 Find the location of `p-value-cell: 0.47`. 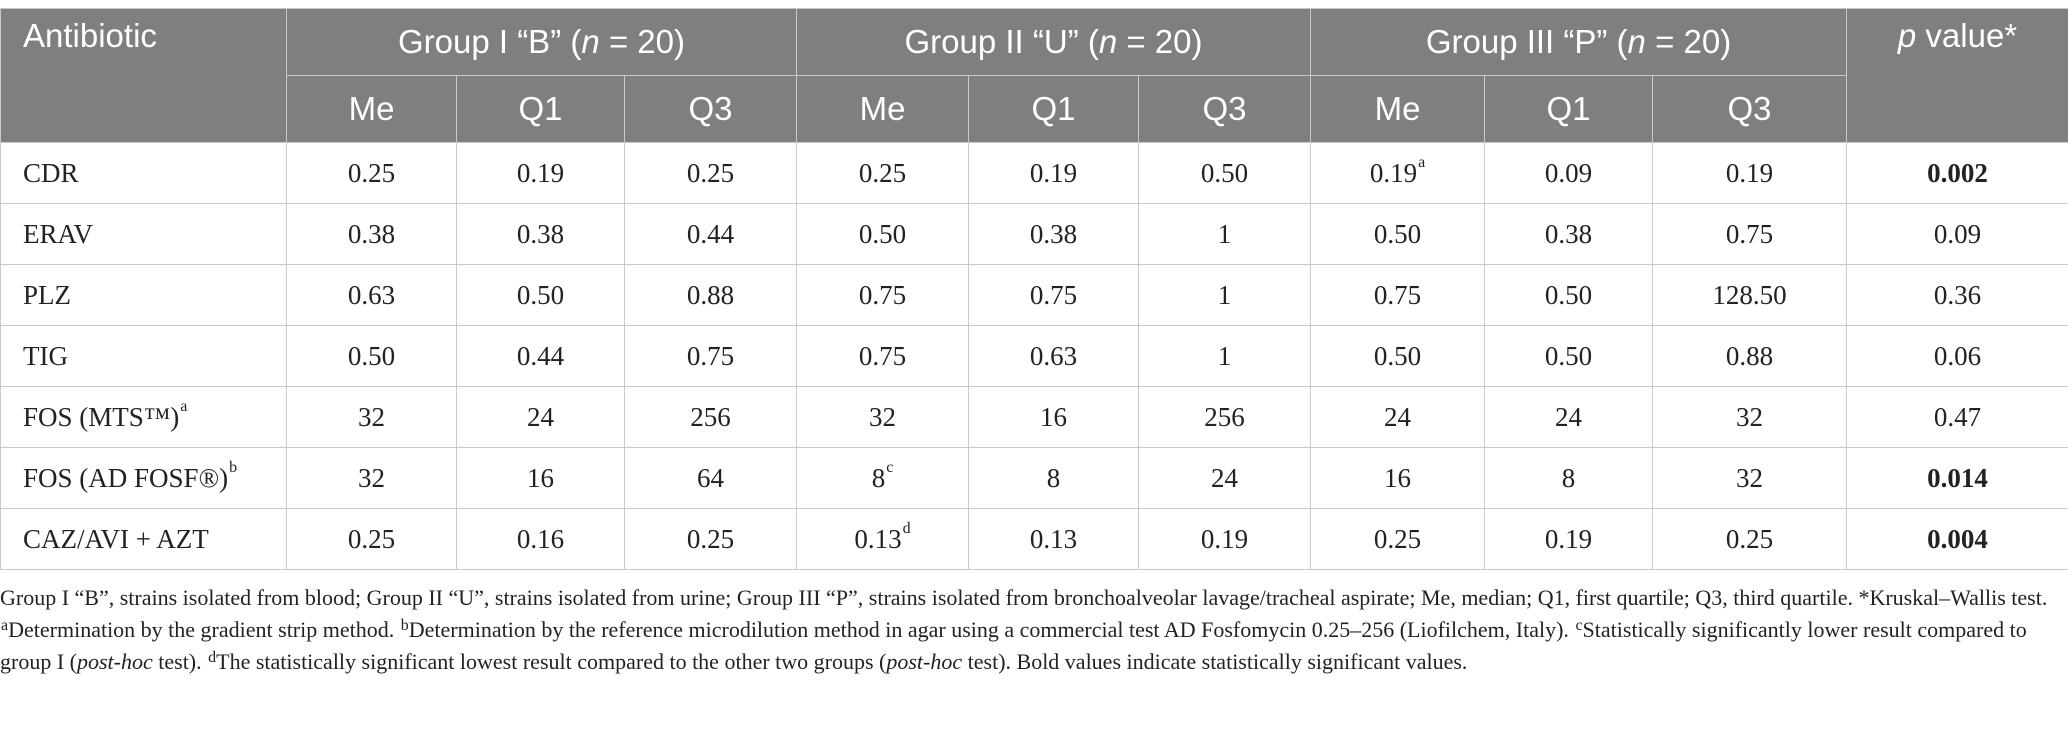

p-value-cell: 0.47 is located at coordinates (1957, 417).